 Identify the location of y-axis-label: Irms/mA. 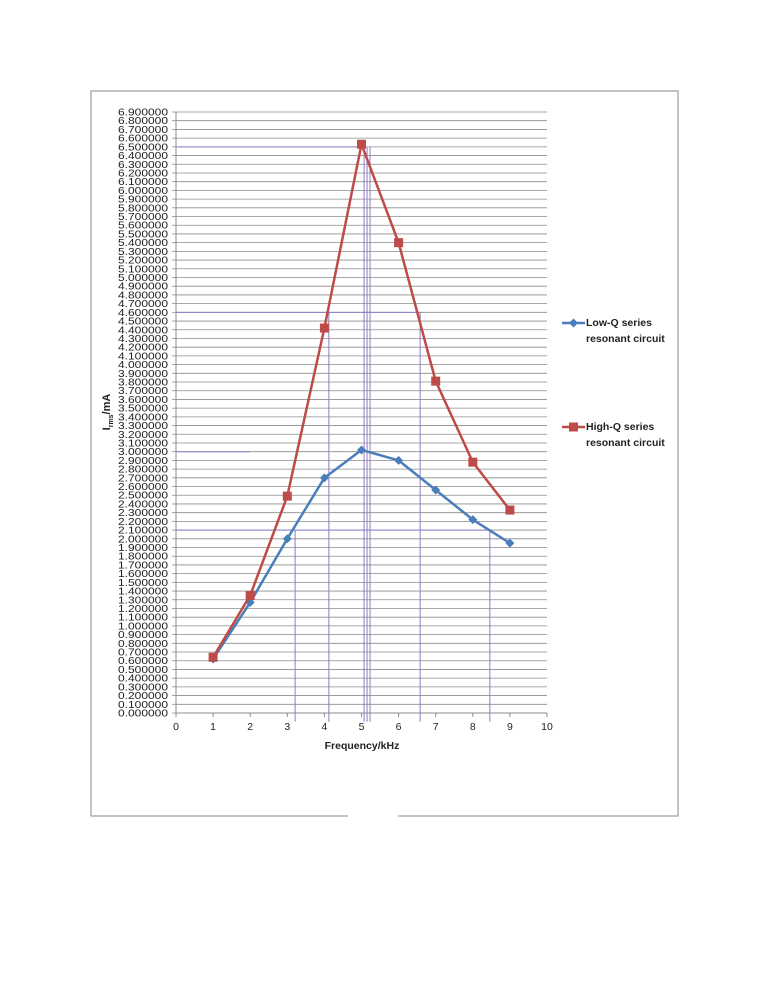
(108, 412).